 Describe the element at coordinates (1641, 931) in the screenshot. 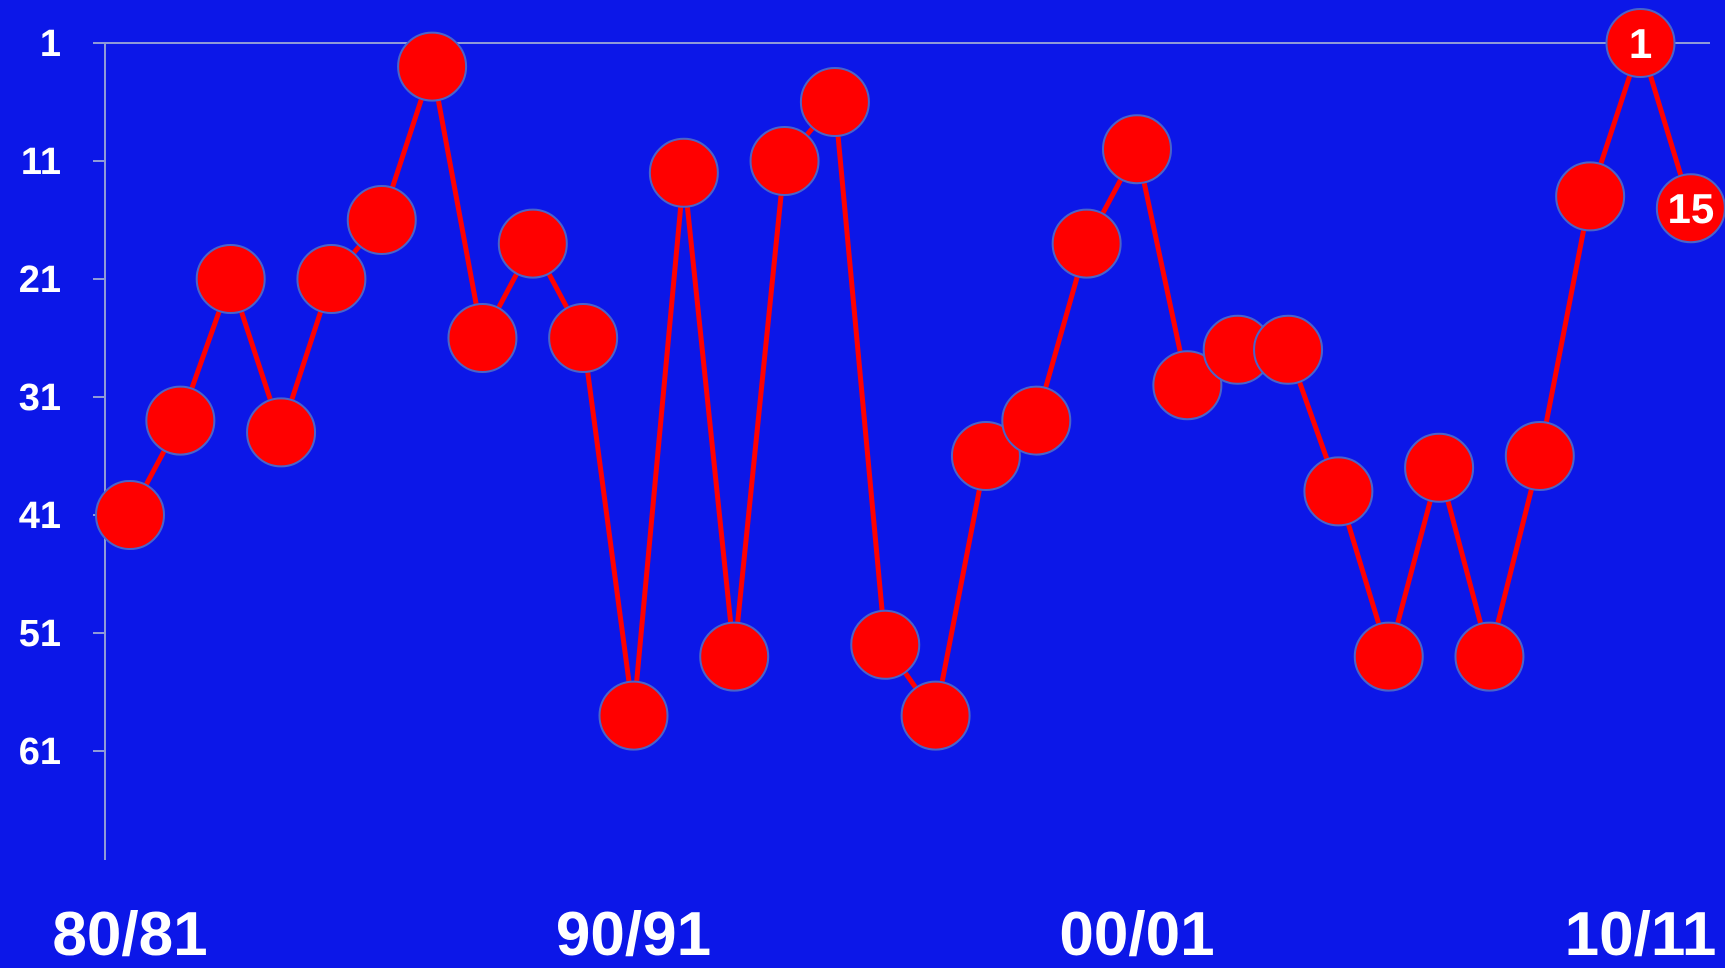

I see `x-tick-label: 10/11` at that location.